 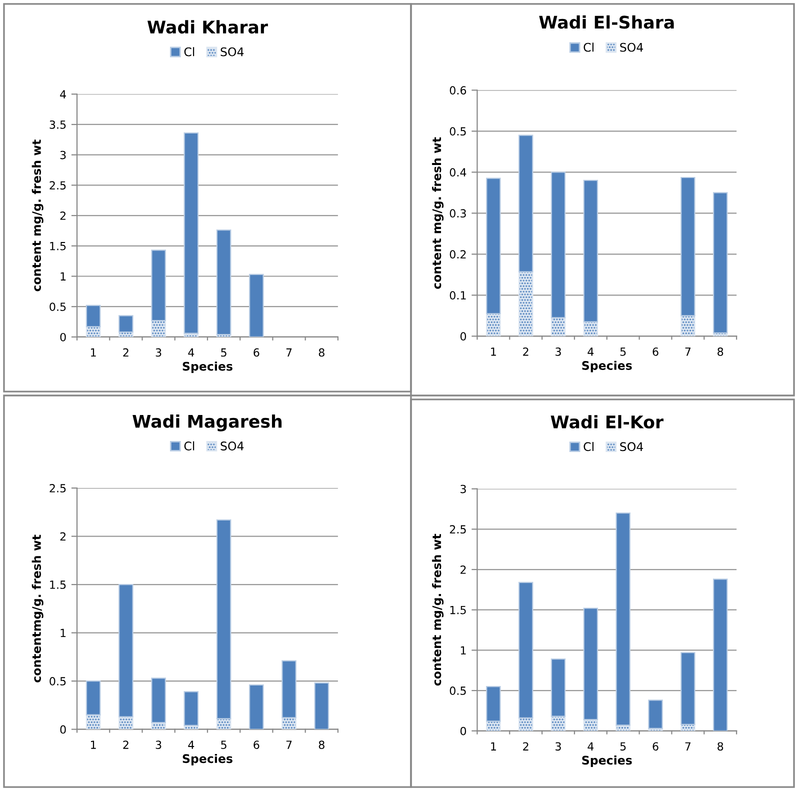 What do you see at coordinates (458, 295) in the screenshot?
I see `y-tick-label: 0.1` at bounding box center [458, 295].